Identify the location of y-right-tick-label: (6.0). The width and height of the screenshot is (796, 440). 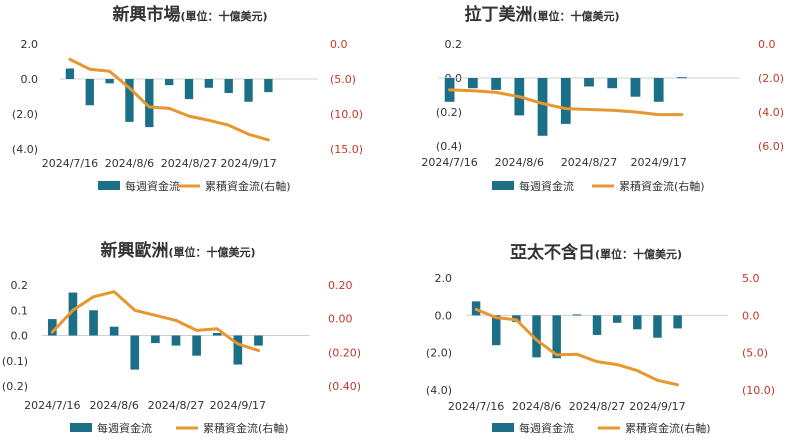
(771, 146).